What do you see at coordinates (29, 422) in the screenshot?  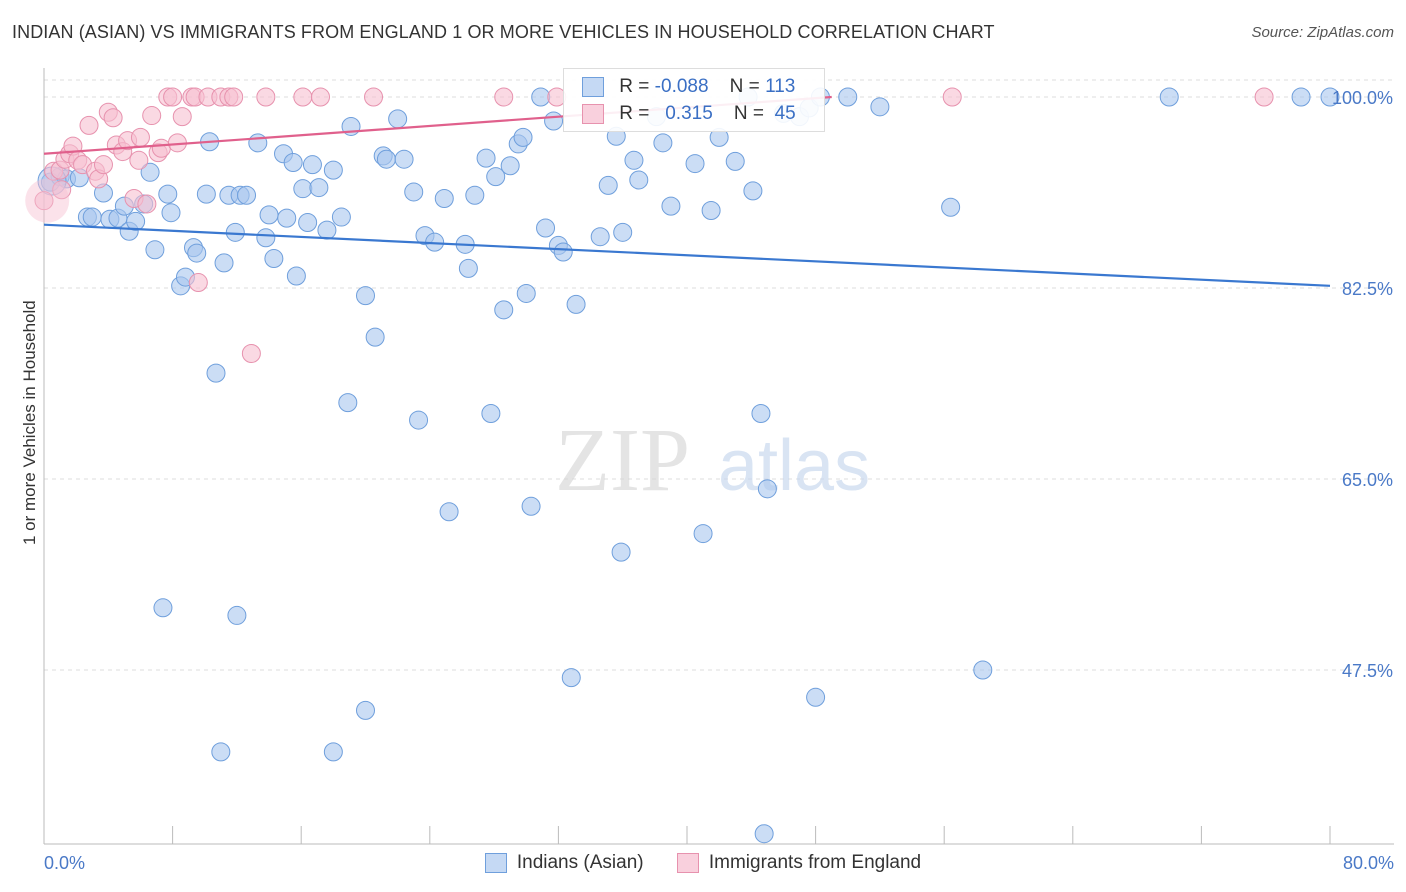 I see `y-axis-label: 1 or more Vehicles in Household` at bounding box center [29, 422].